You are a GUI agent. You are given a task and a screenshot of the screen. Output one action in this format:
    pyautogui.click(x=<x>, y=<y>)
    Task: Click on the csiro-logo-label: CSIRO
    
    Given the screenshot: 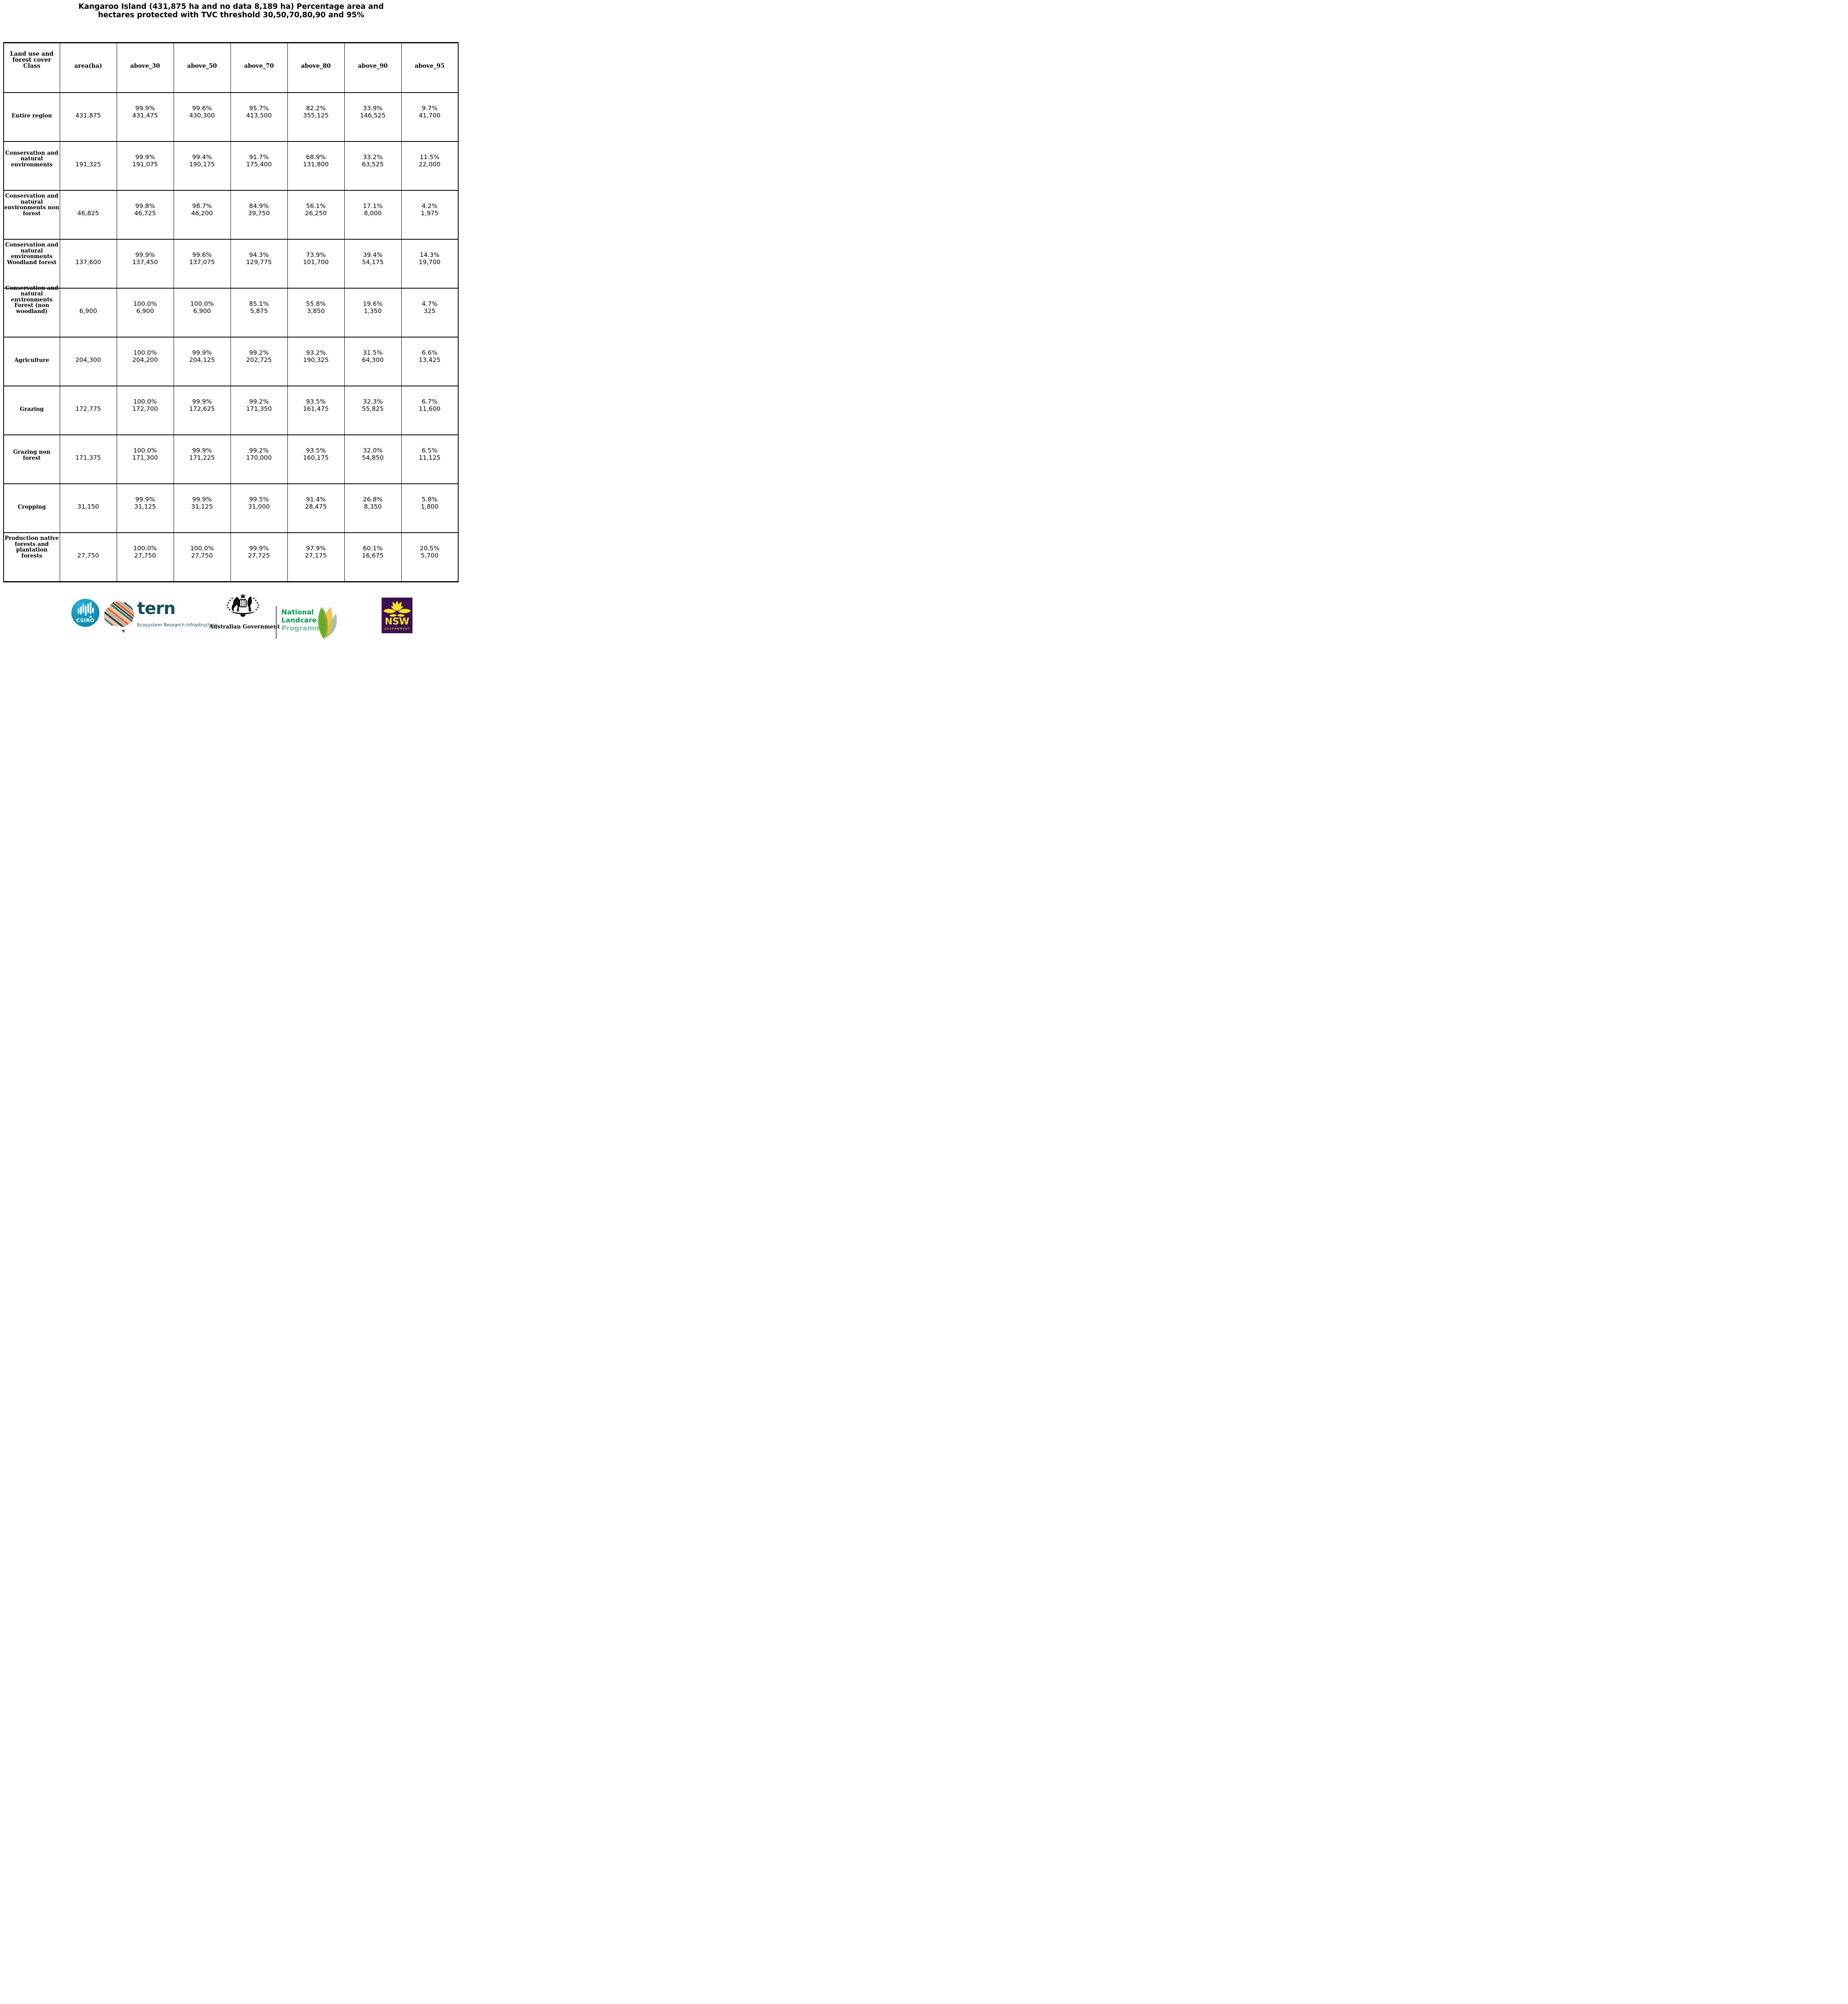 What is the action you would take?
    pyautogui.click(x=85, y=620)
    